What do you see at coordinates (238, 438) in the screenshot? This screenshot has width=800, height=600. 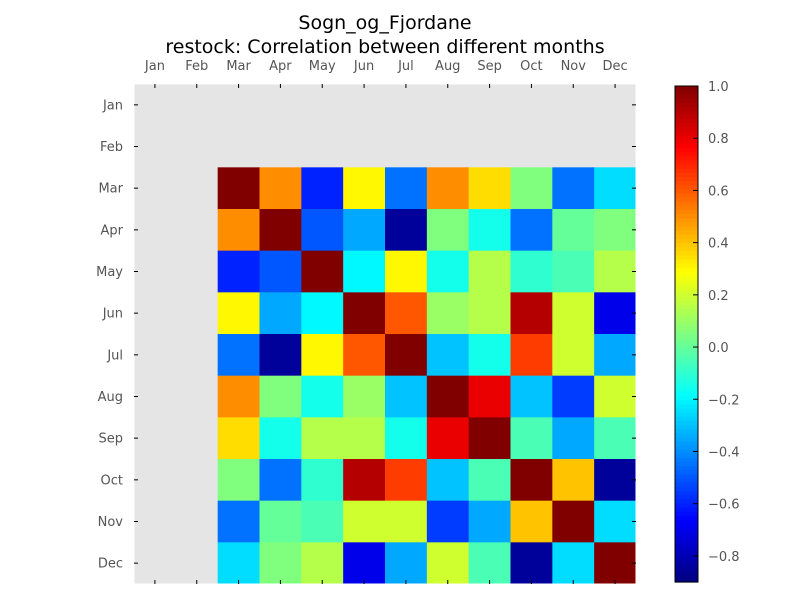 I see `heatmap-cell-sep-mar` at bounding box center [238, 438].